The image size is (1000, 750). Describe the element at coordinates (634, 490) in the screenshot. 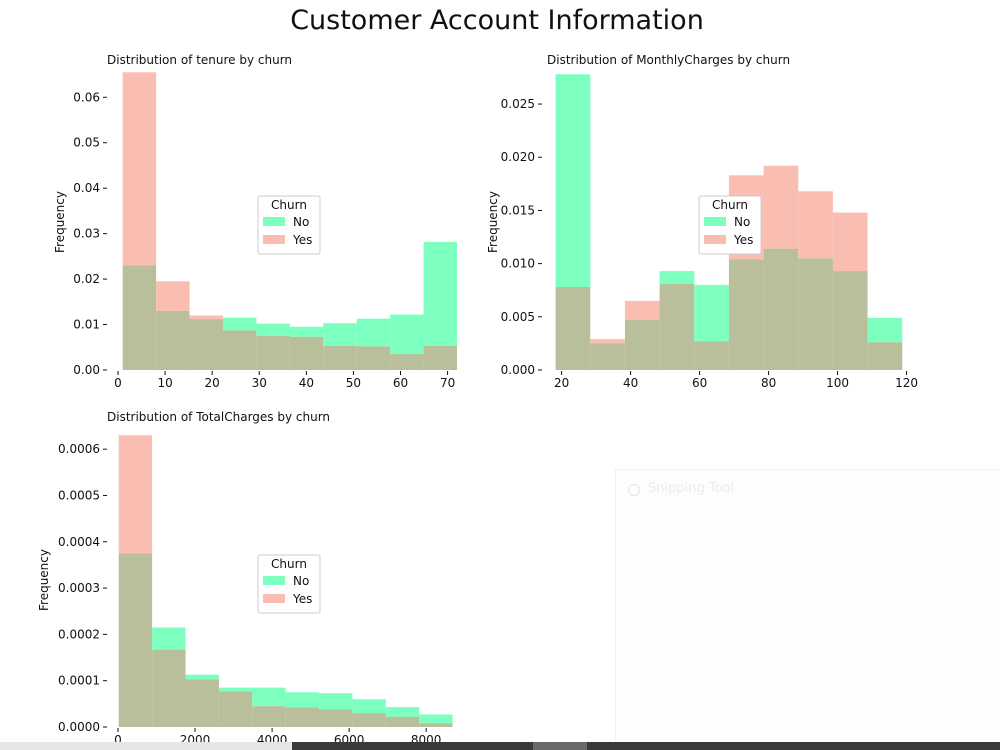

I see `snipping-tool-icon` at that location.